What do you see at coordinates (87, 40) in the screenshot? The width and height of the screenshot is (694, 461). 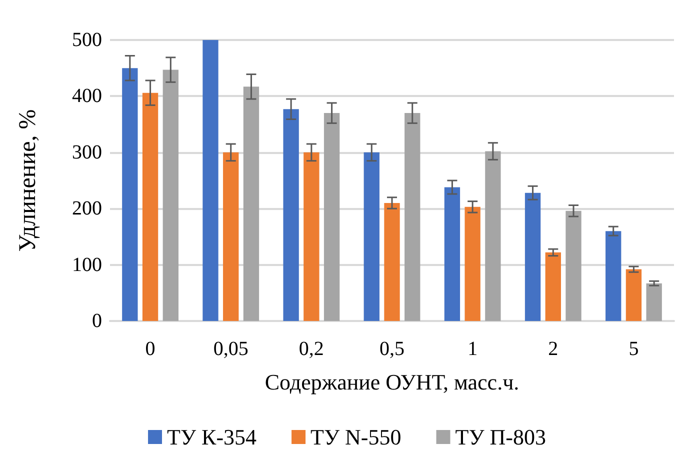 I see `y-tick-label: 500` at bounding box center [87, 40].